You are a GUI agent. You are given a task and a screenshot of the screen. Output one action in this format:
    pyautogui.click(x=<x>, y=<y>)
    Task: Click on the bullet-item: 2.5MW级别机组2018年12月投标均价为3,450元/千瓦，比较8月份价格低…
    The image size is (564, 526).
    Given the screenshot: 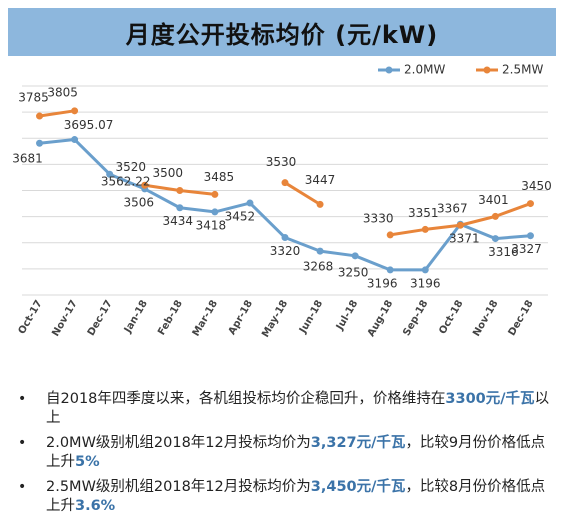 What is the action you would take?
    pyautogui.click(x=284, y=497)
    